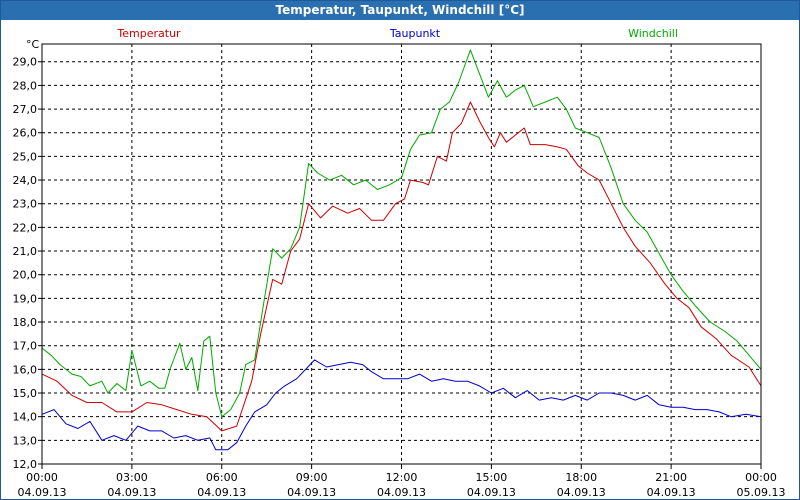 Image resolution: width=800 pixels, height=500 pixels. Describe the element at coordinates (25, 322) in the screenshot. I see `y-tick-label: 18,0` at that location.